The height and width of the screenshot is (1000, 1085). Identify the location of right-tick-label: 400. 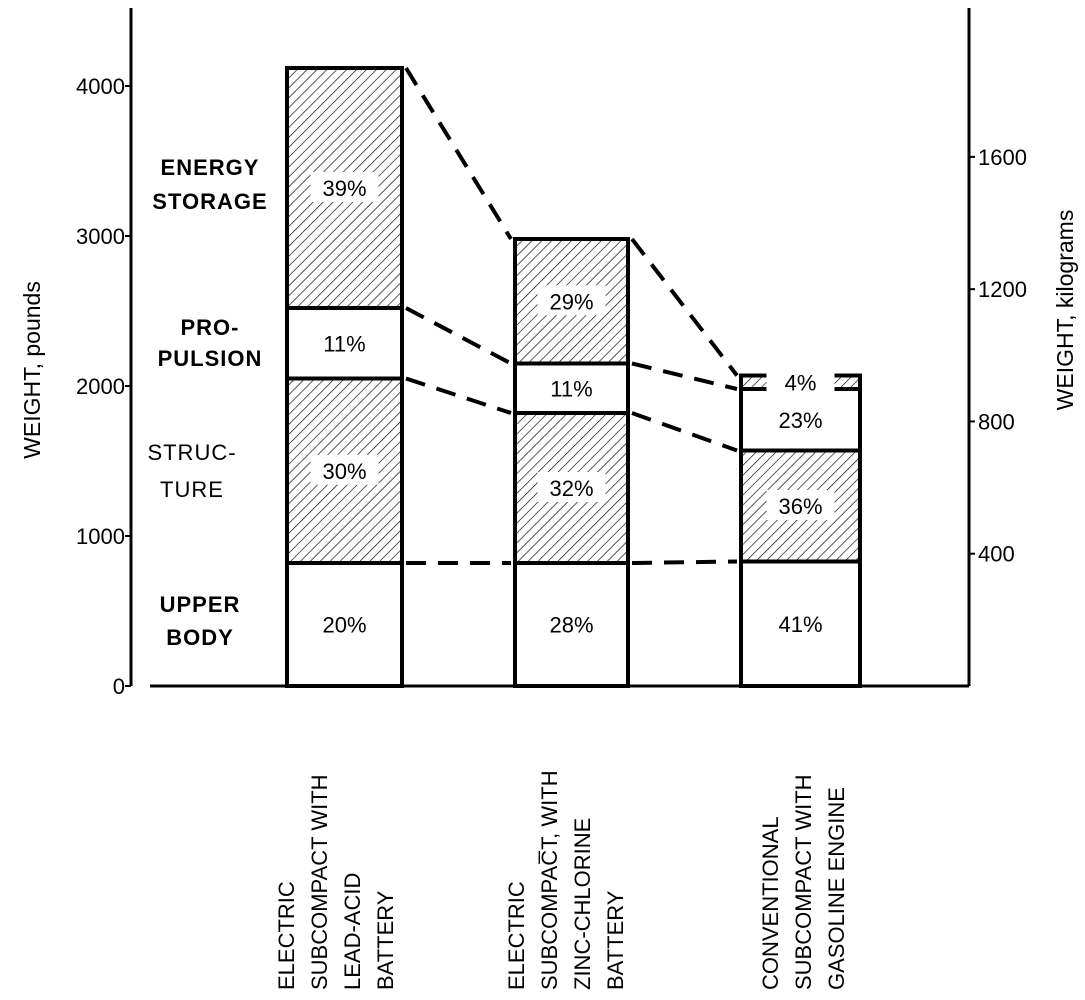
(996, 554).